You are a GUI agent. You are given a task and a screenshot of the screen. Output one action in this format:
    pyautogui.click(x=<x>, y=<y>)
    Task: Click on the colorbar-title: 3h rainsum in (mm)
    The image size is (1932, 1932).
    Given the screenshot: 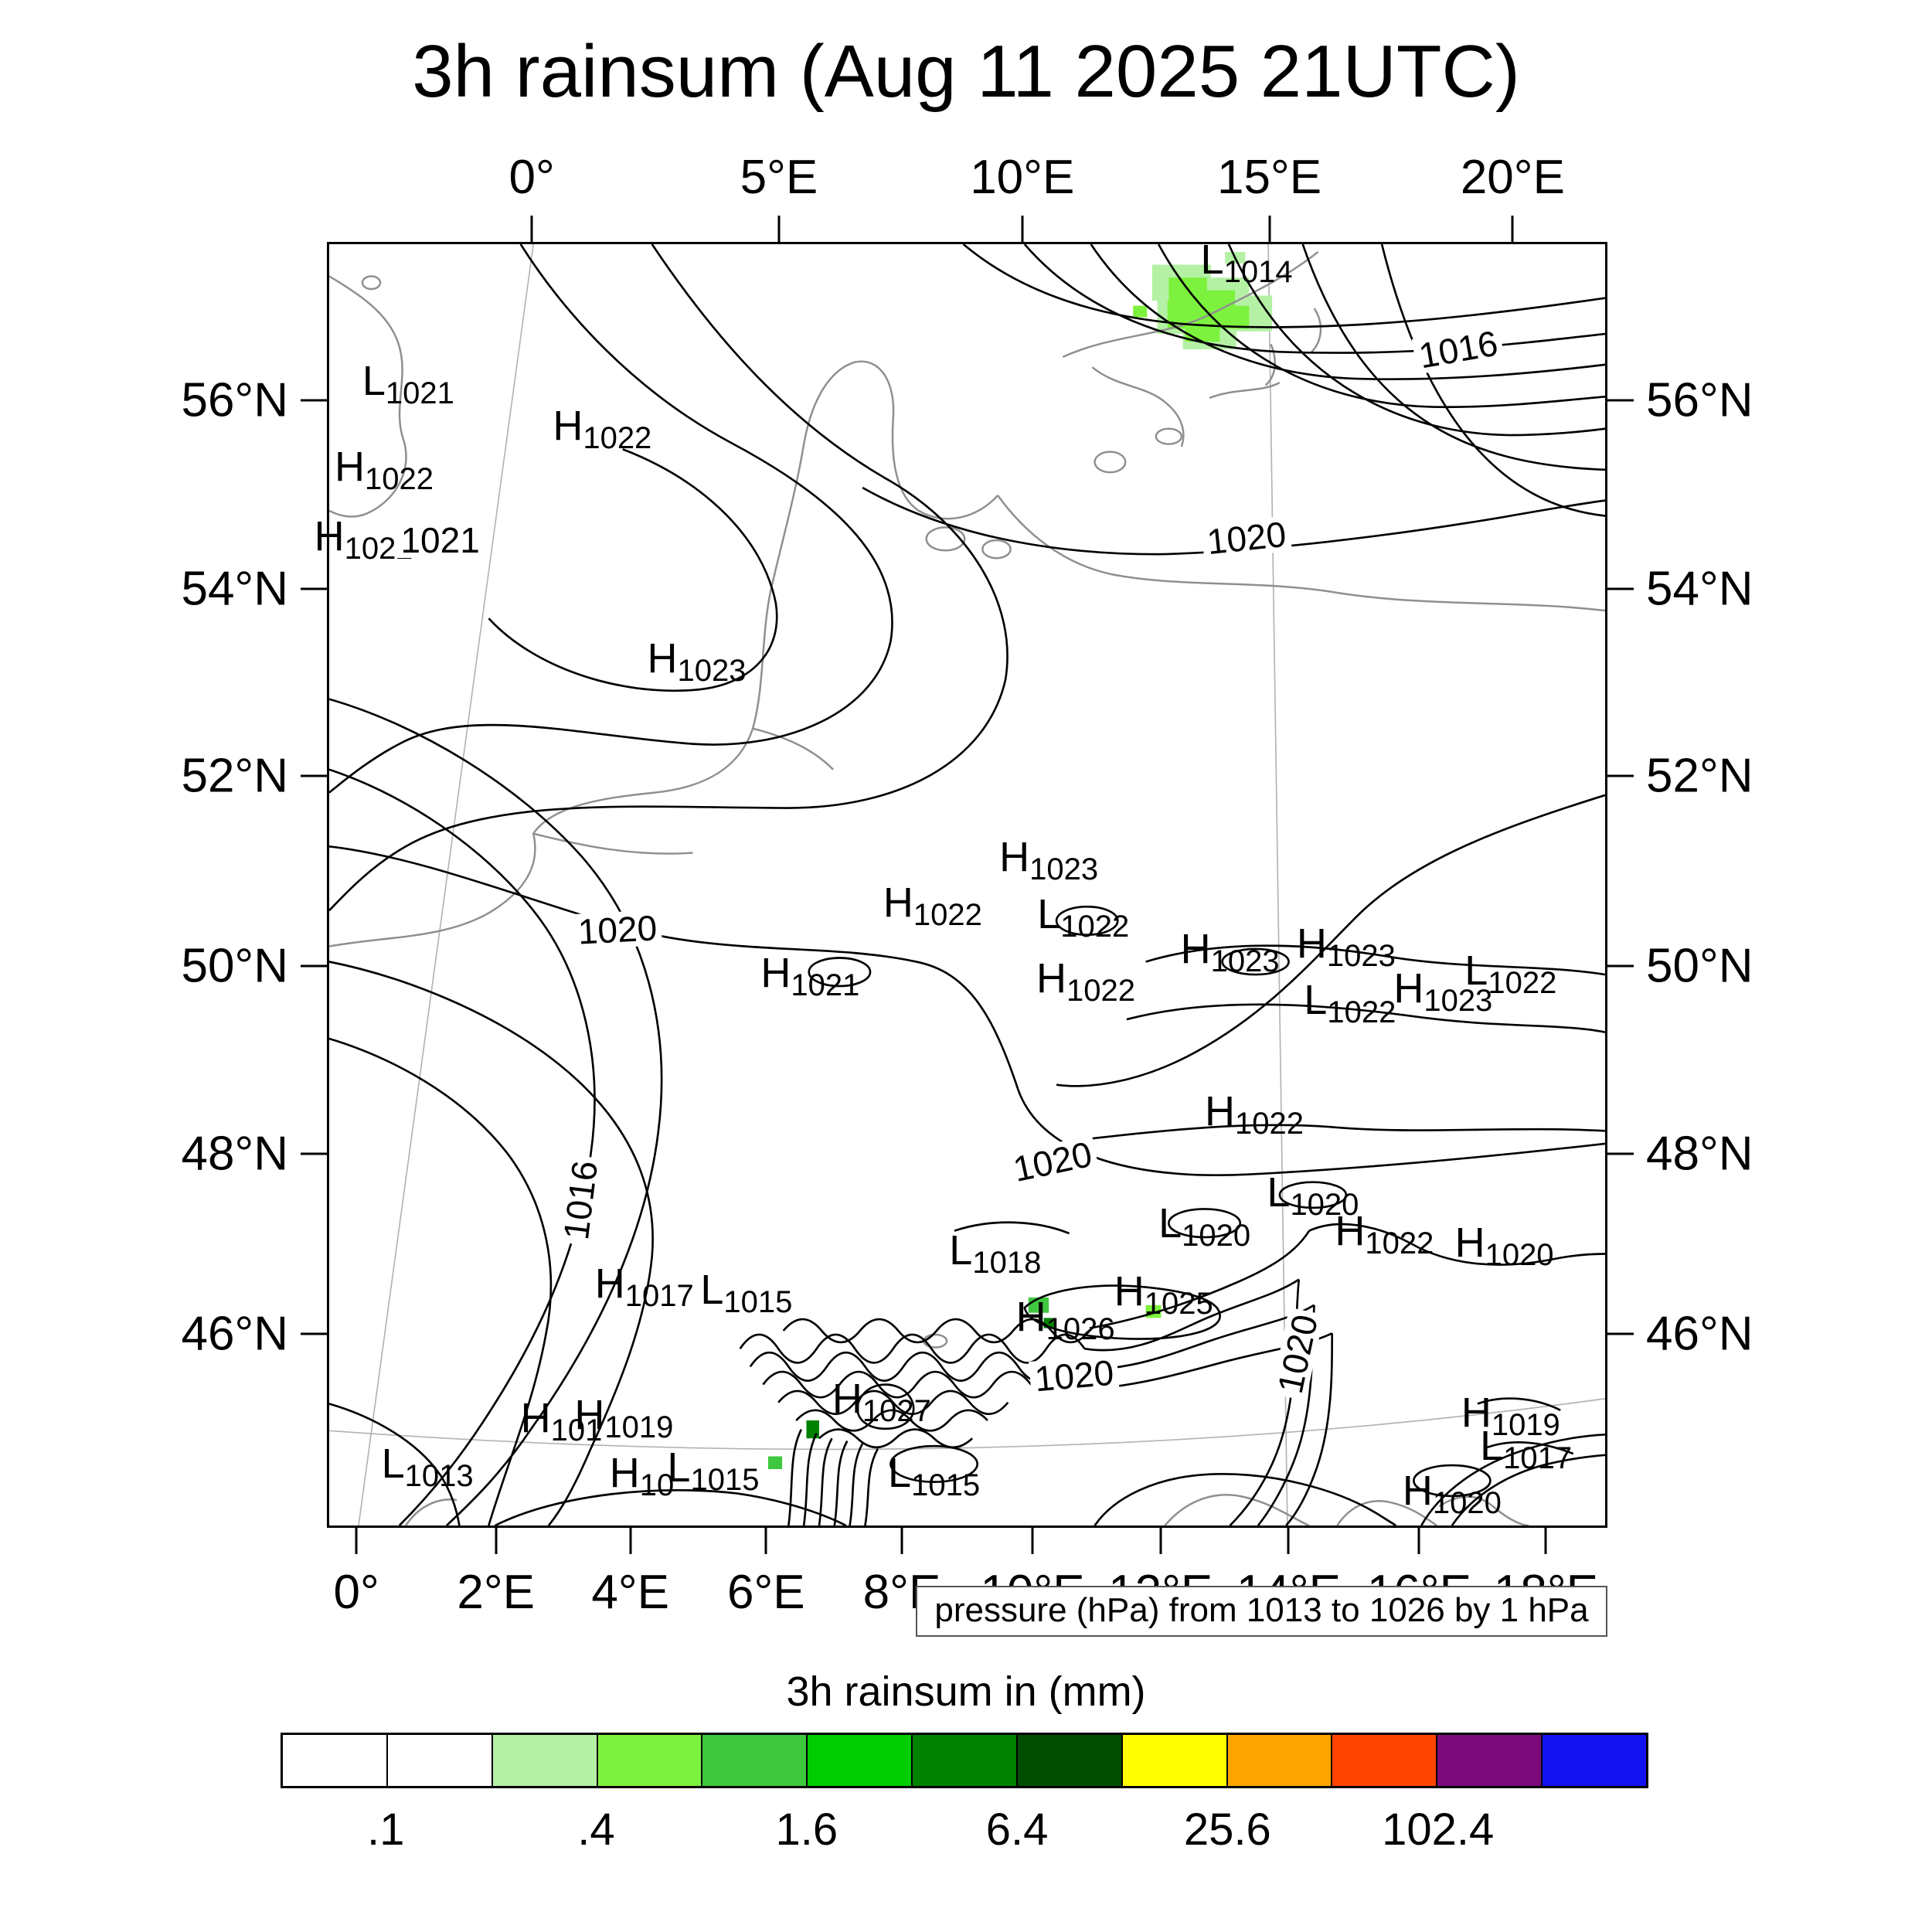 What is the action you would take?
    pyautogui.click(x=966, y=1692)
    